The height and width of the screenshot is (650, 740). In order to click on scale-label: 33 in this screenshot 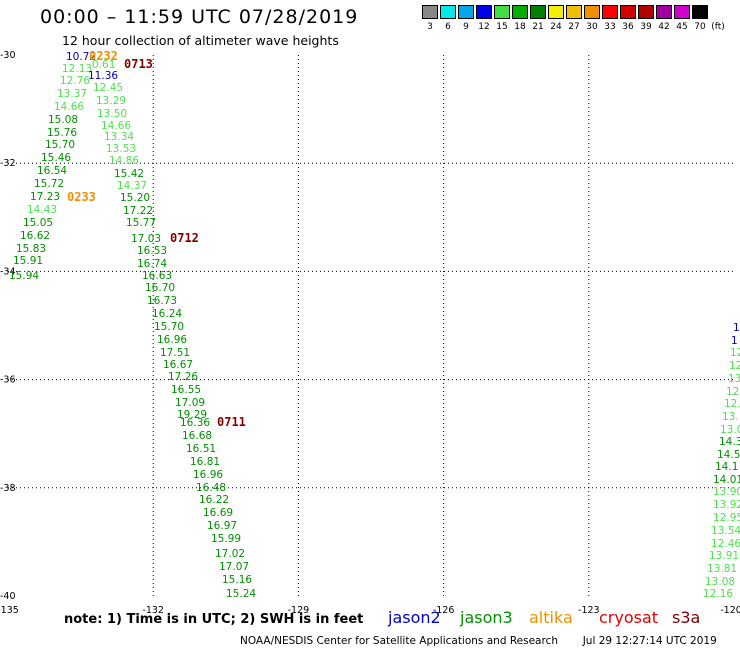, I will do `click(610, 27)`.